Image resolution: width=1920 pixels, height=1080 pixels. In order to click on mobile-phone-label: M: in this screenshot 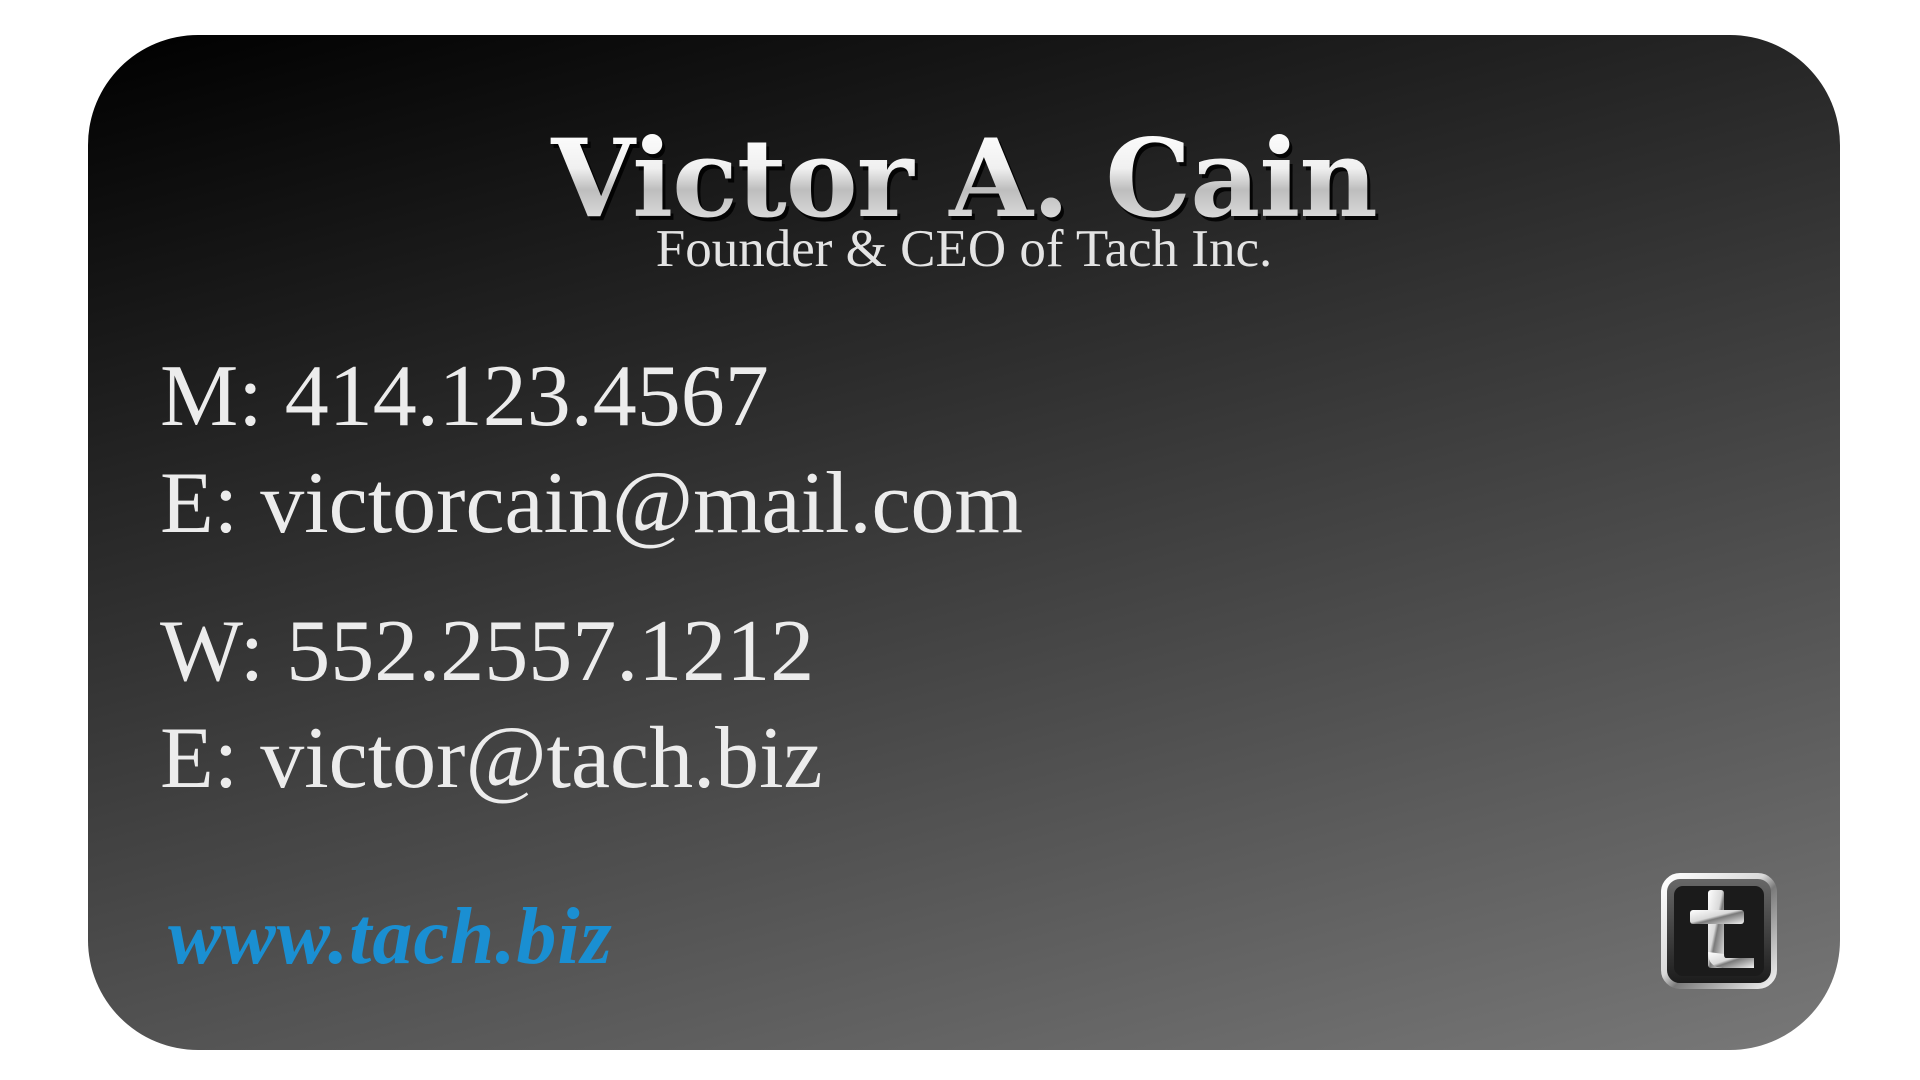, I will do `click(211, 396)`.